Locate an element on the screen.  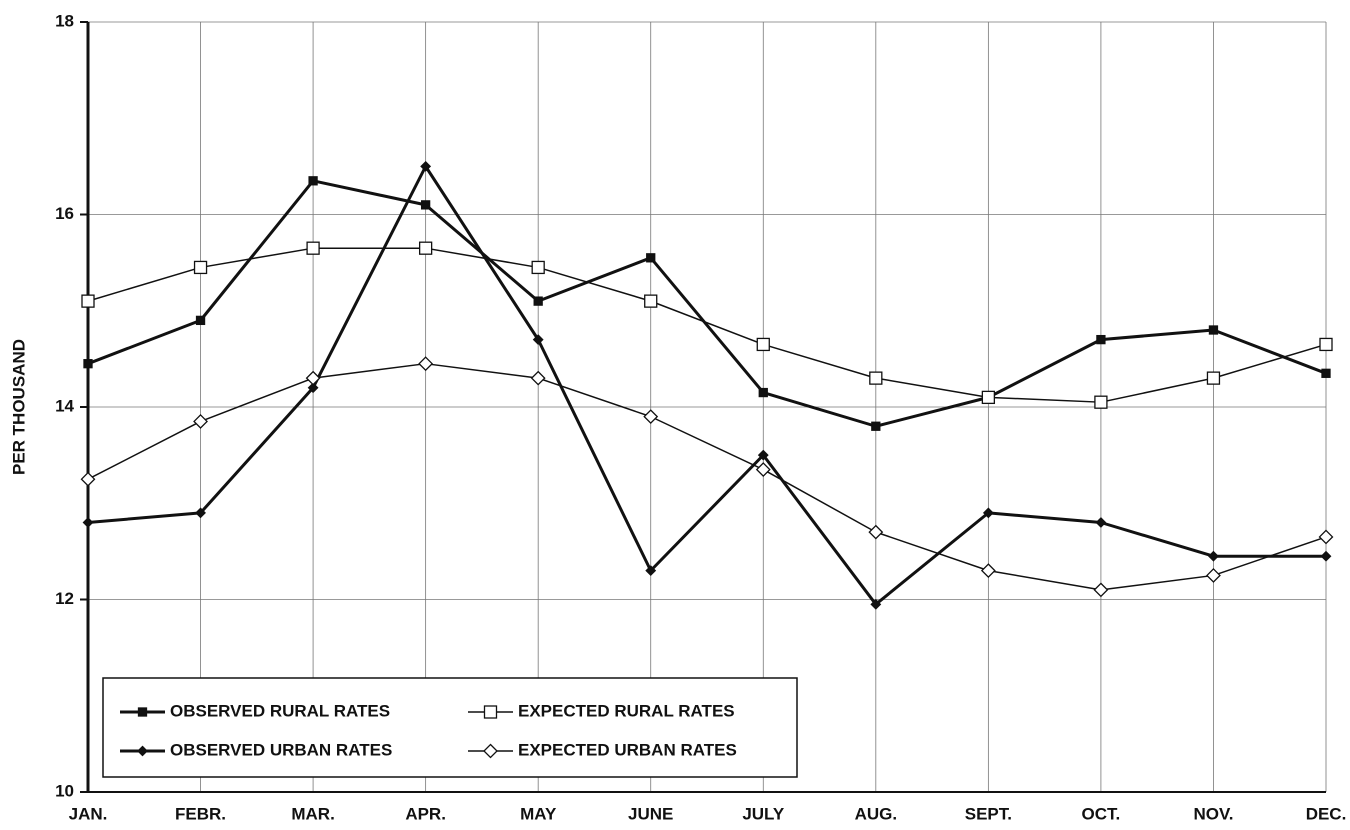
y-tick-label: 16 is located at coordinates (64, 213).